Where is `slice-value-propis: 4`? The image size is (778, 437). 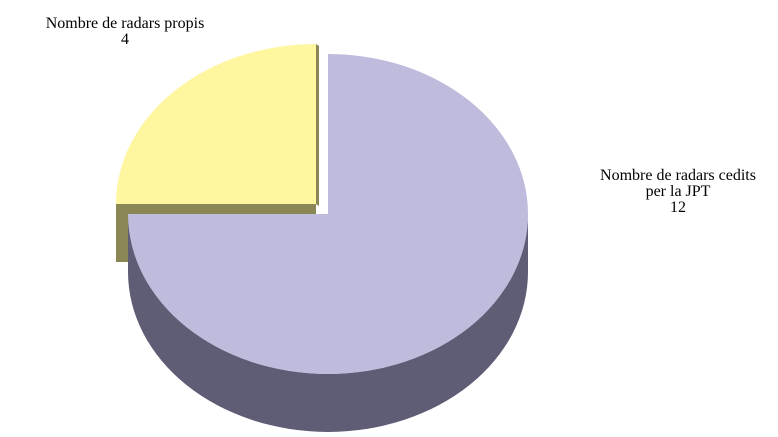
slice-value-propis: 4 is located at coordinates (125, 39).